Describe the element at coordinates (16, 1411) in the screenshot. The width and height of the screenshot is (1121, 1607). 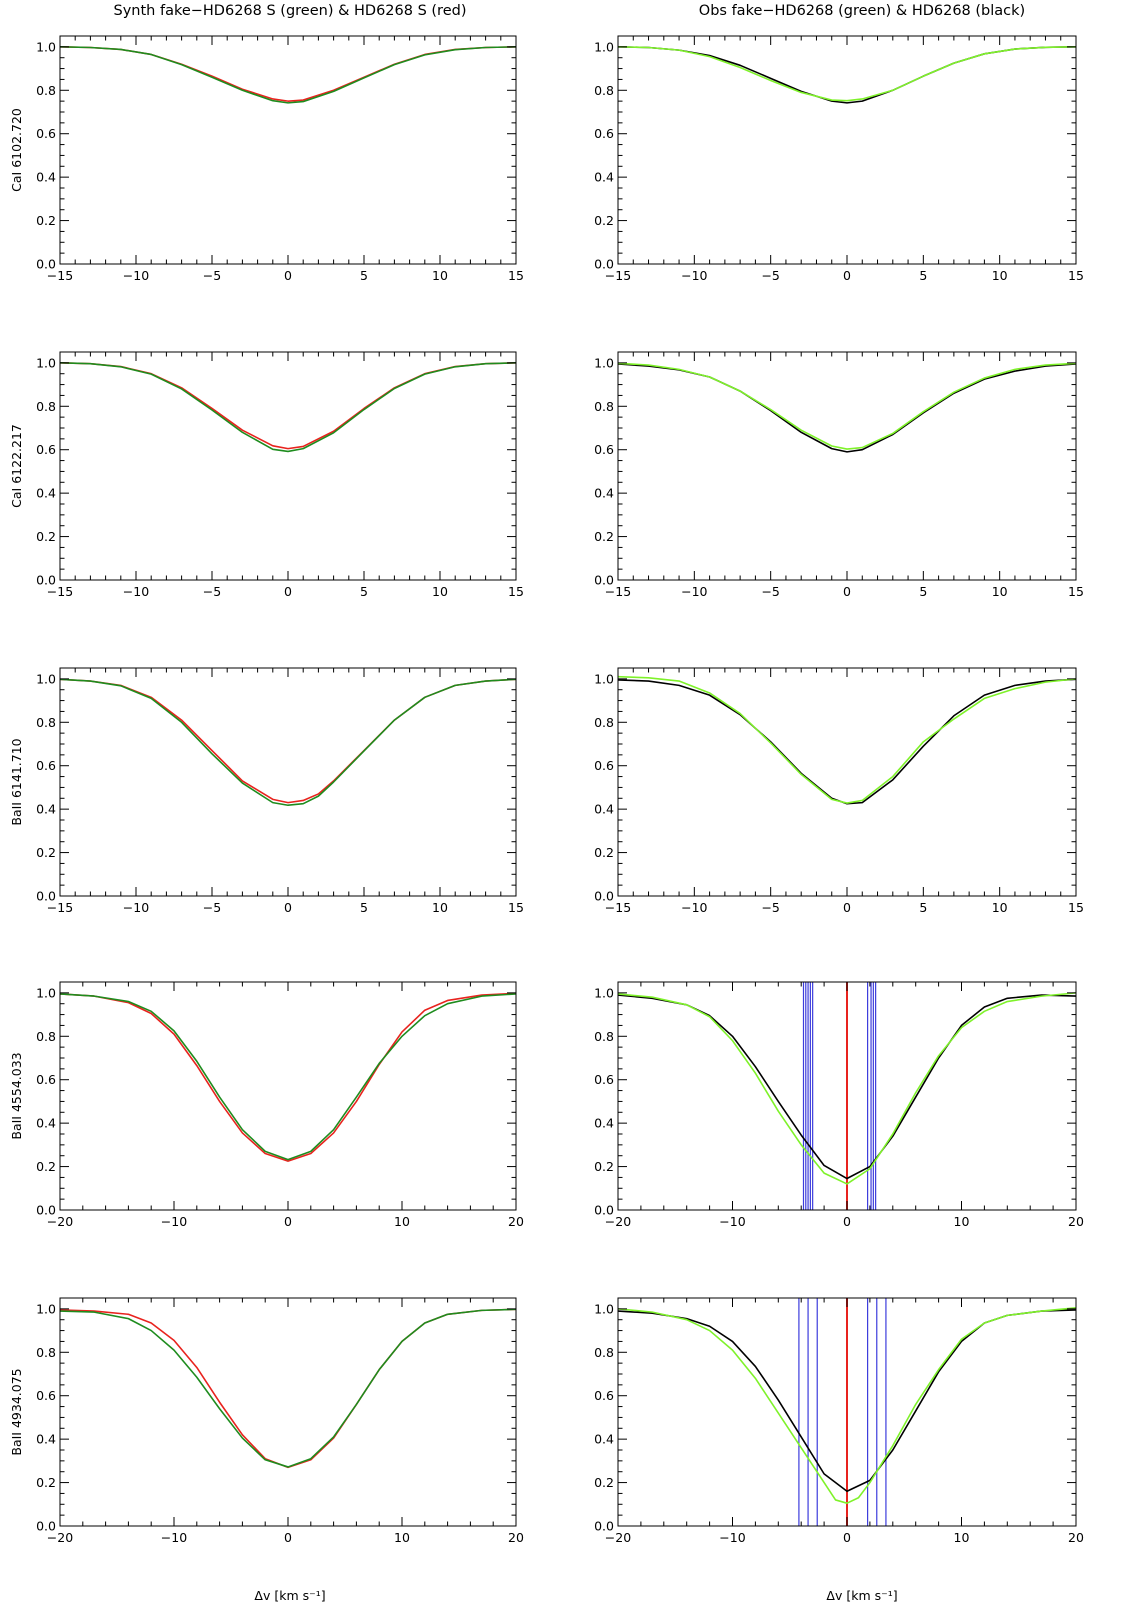
I see `row-label: BaII 4934.075` at that location.